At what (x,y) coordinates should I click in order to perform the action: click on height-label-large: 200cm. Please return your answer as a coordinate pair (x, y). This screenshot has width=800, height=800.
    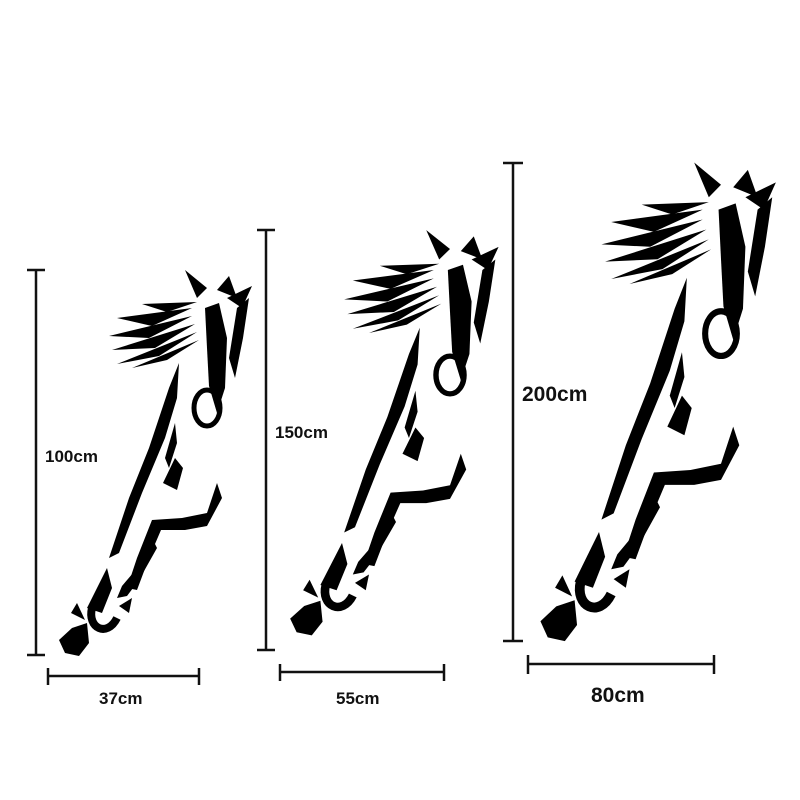
    Looking at the image, I should click on (555, 394).